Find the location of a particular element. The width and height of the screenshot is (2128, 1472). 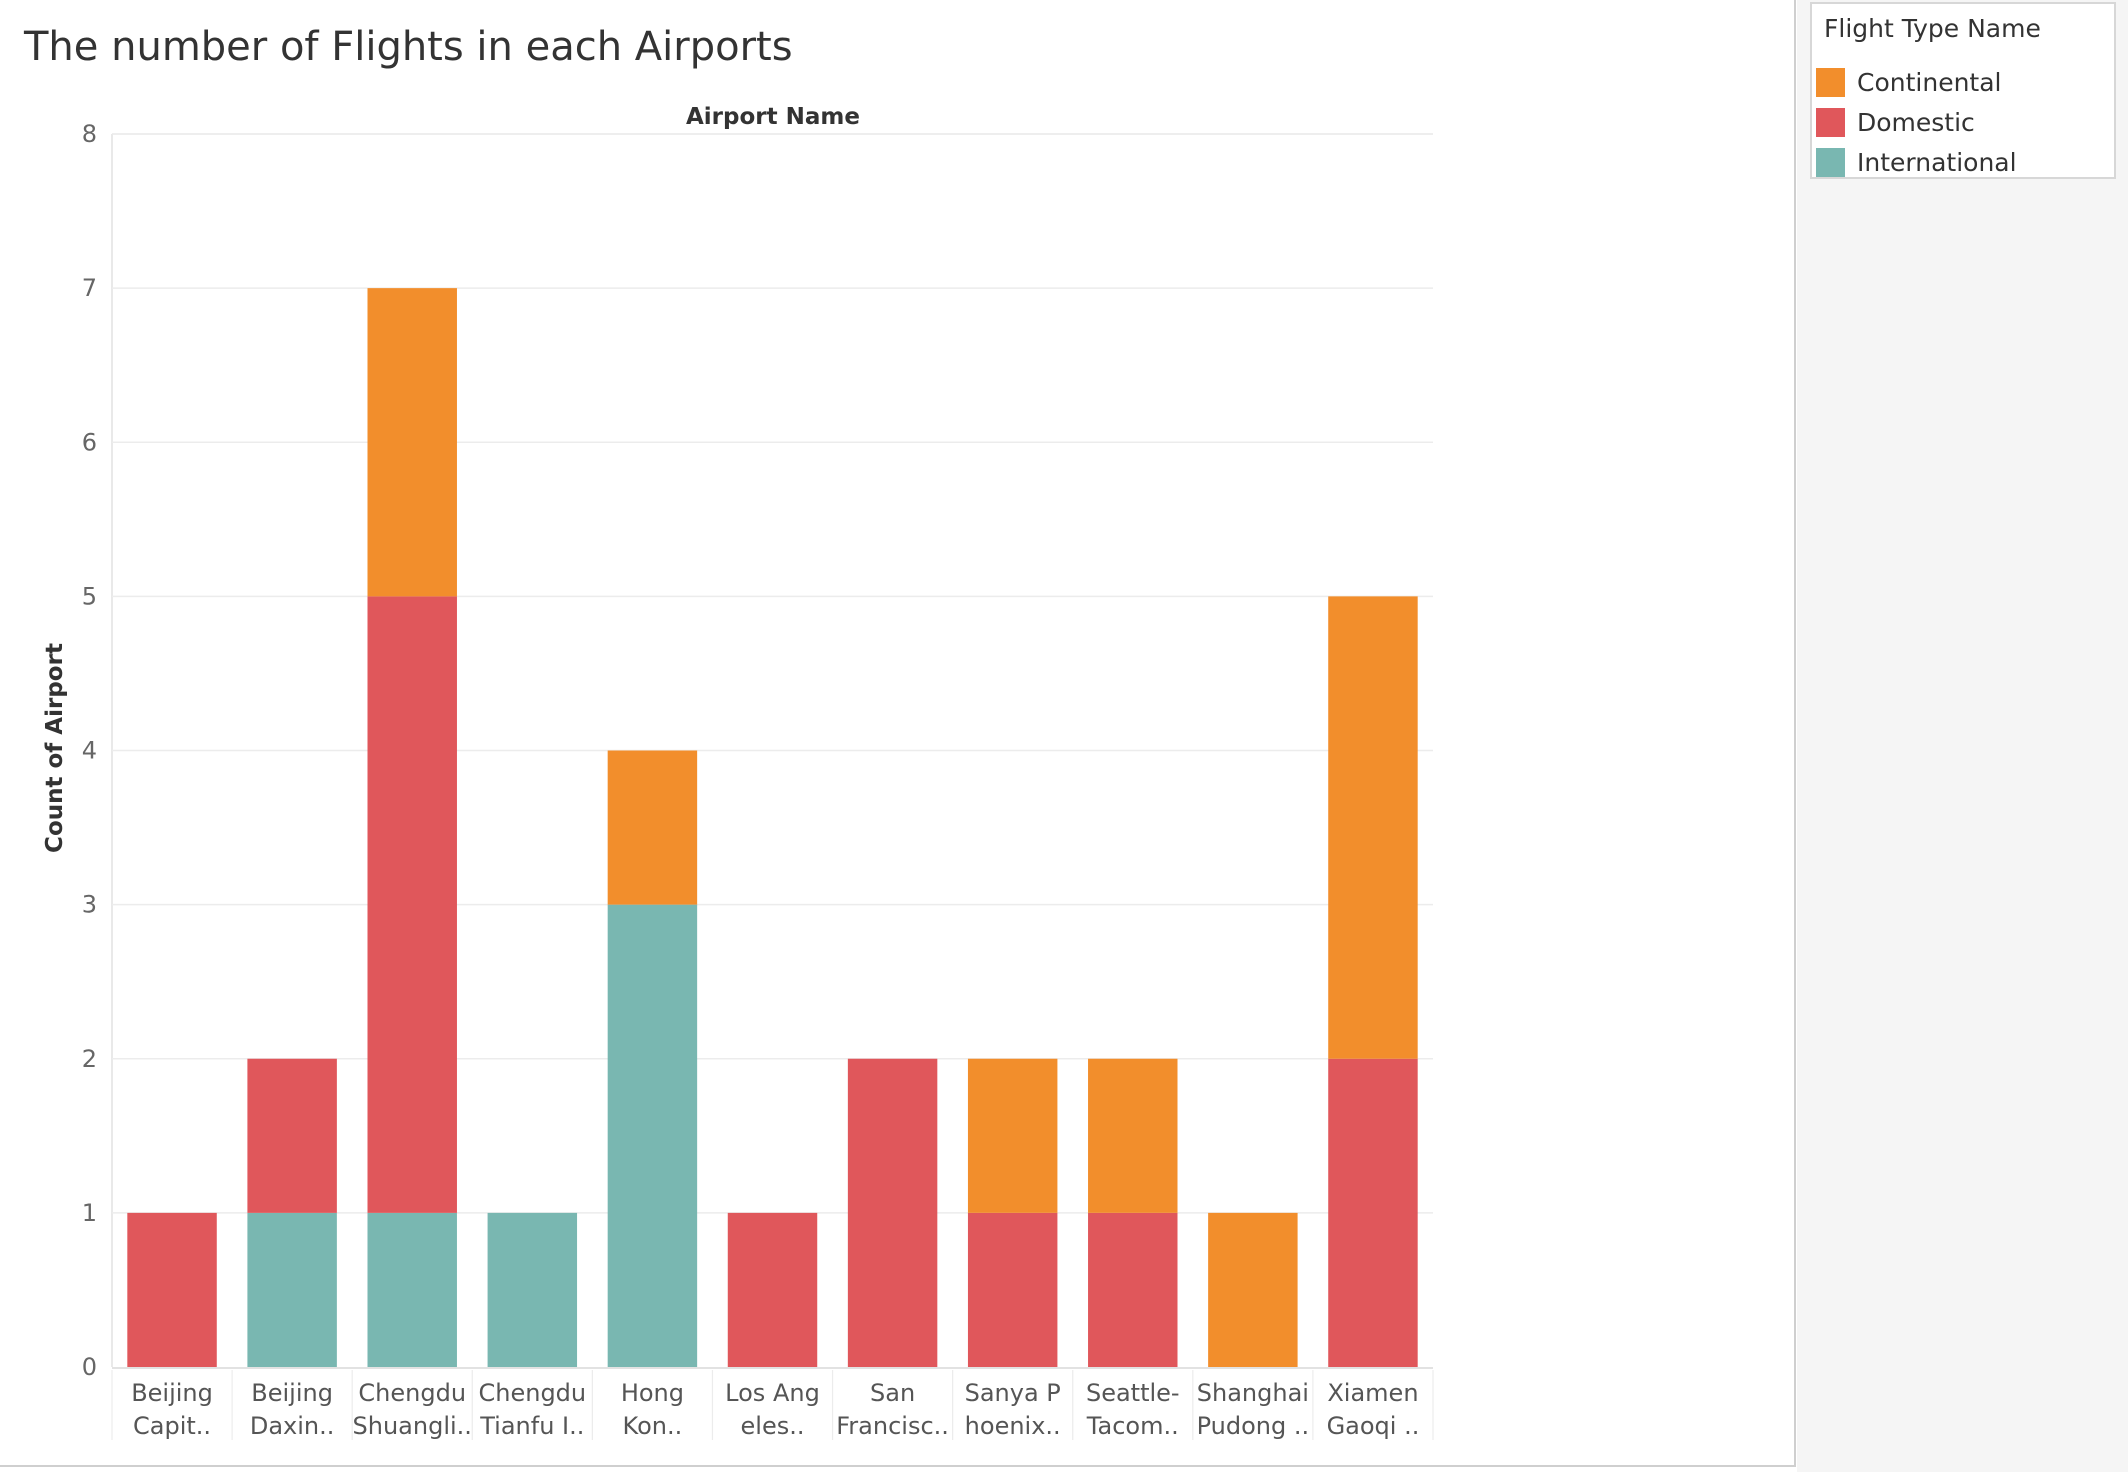

y-tick-label: 1 is located at coordinates (89, 1213).